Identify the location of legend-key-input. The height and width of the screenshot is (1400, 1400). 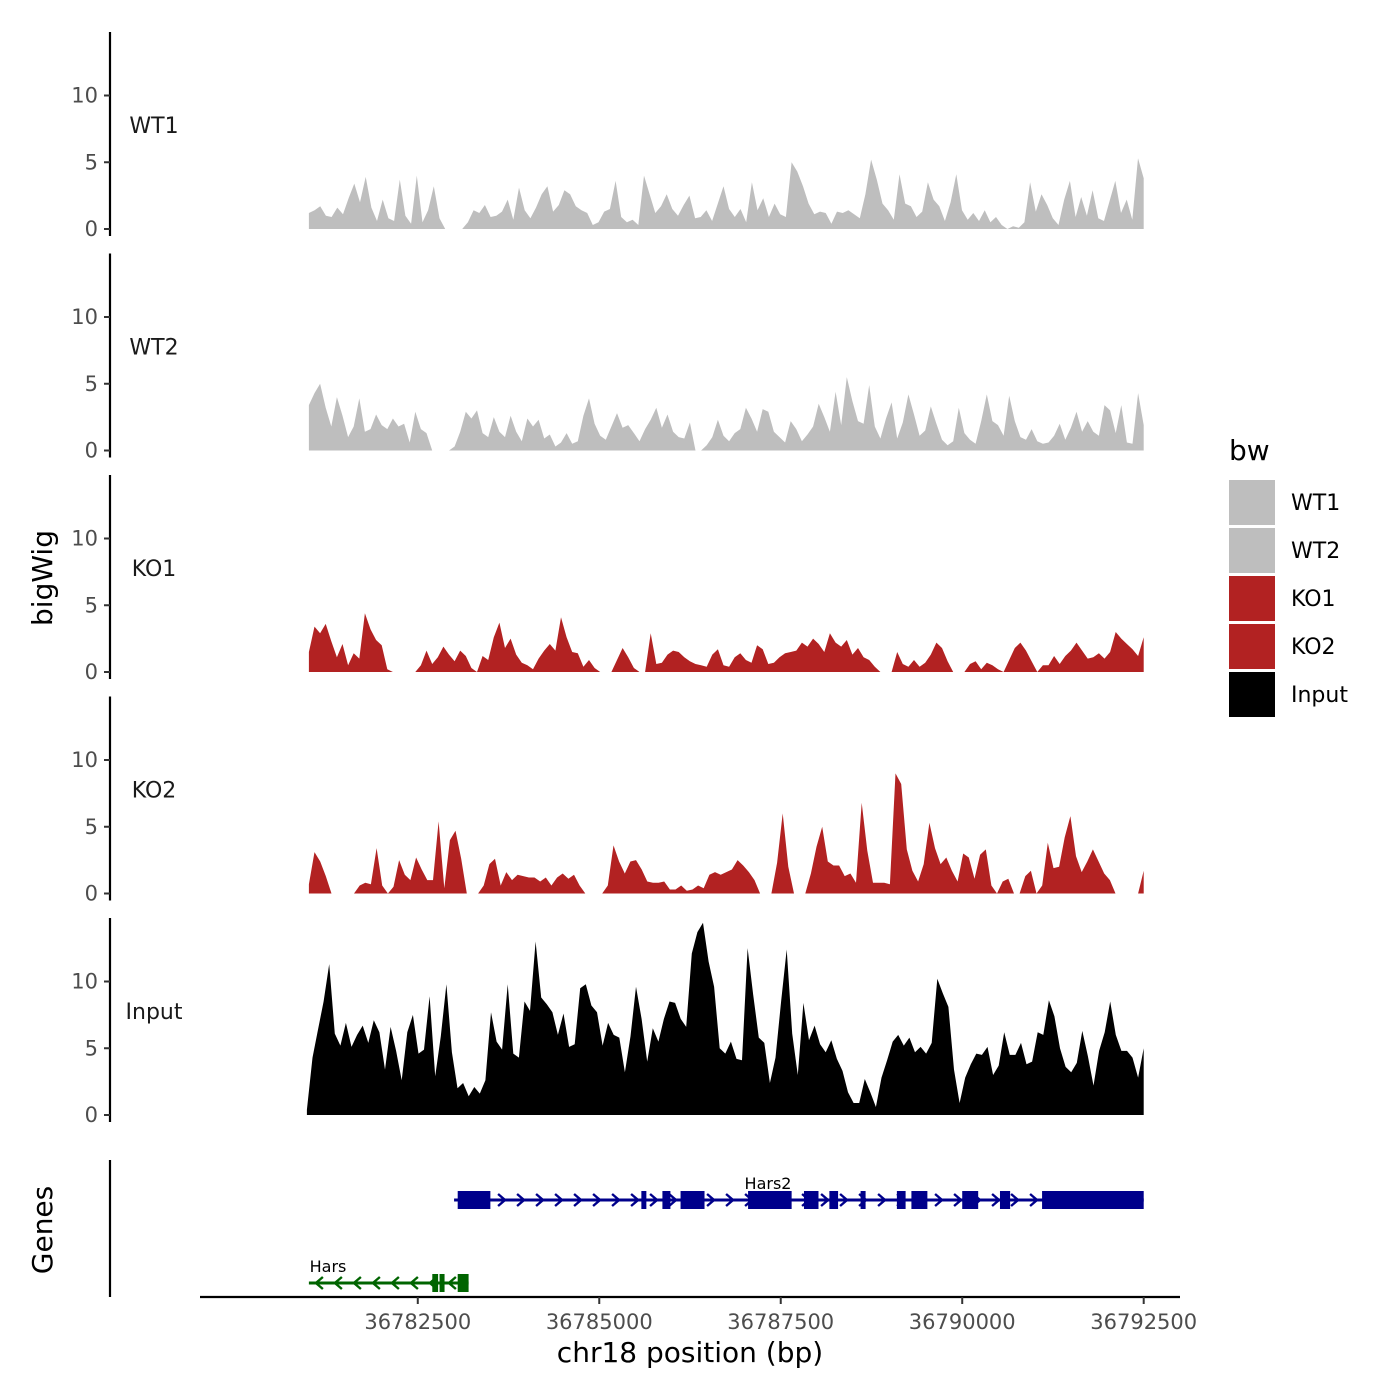
(1252, 694).